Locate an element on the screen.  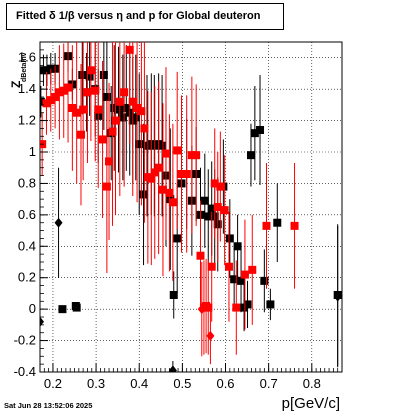
y-axis-label: Z dBetaInv is located at coordinates (26, 63).